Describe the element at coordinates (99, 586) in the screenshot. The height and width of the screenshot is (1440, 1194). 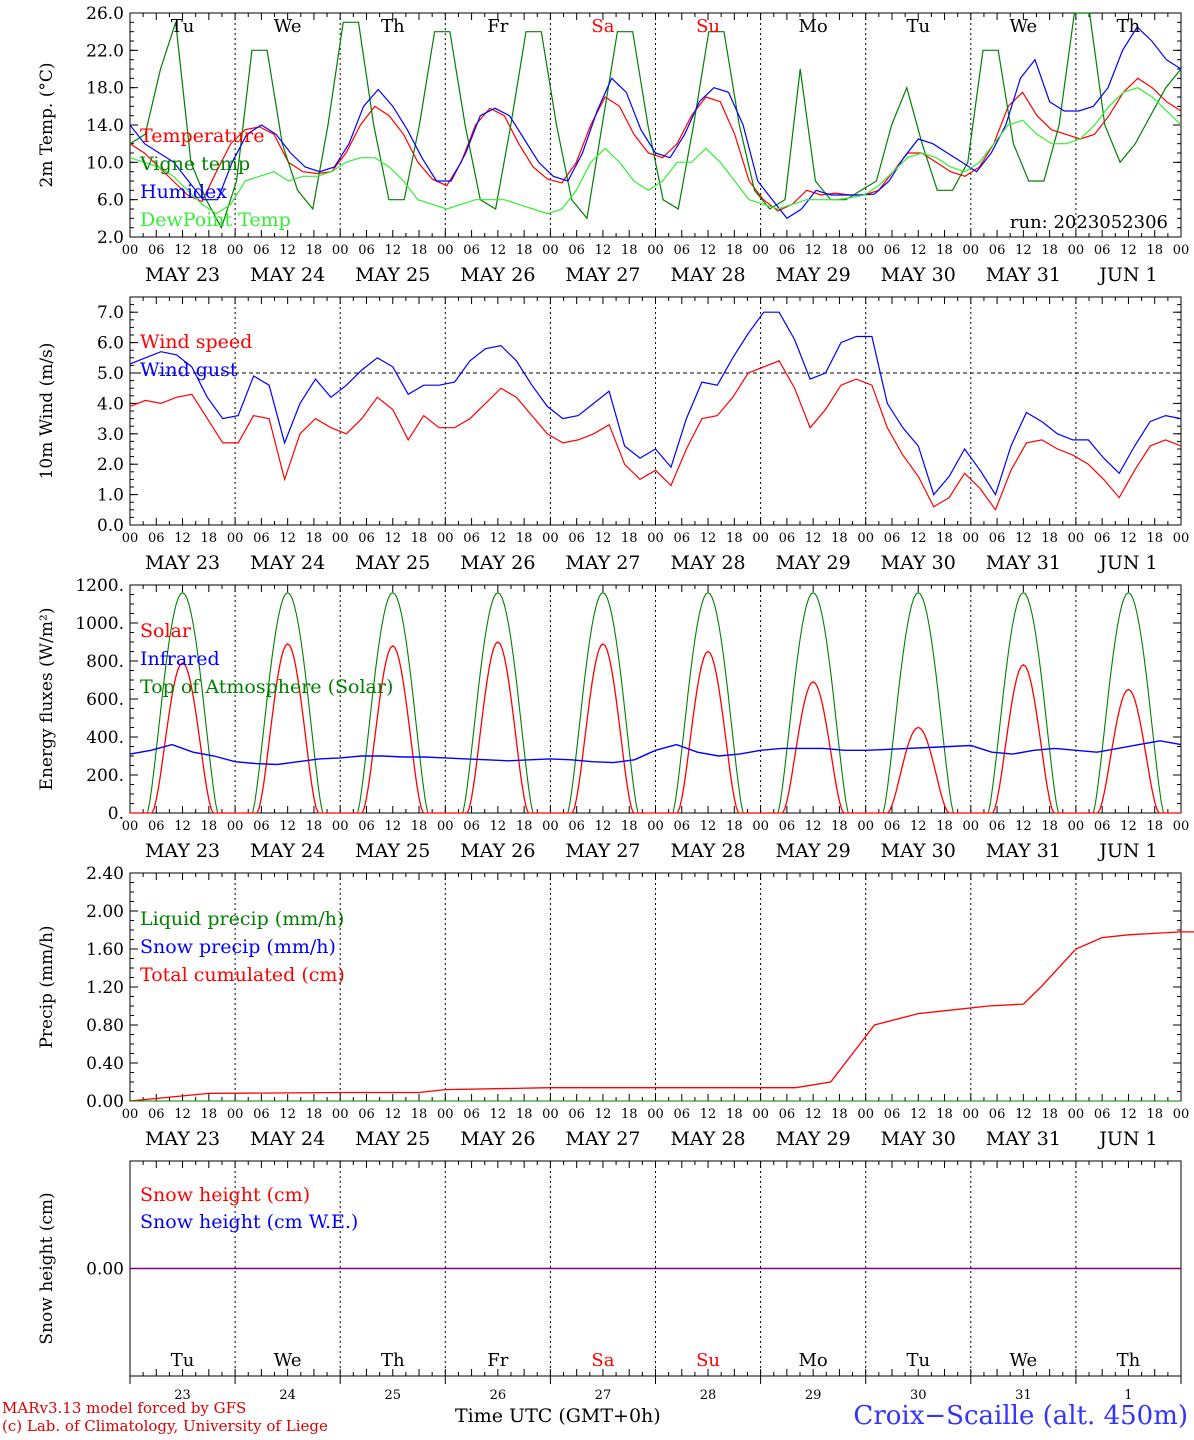
I see `y-tick-label: 1200.` at that location.